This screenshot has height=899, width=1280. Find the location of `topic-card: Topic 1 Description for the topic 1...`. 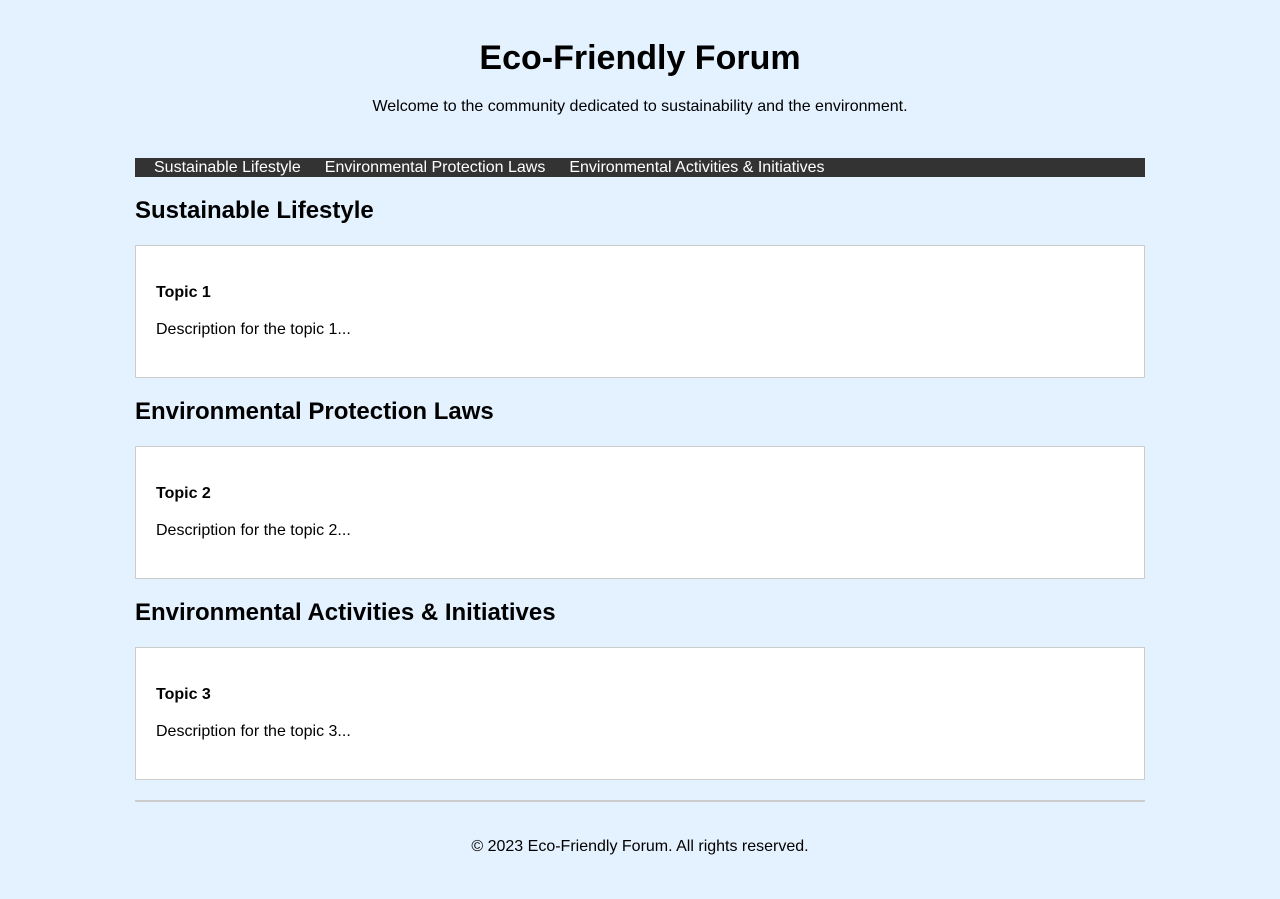

topic-card: Topic 1 Description for the topic 1... is located at coordinates (640, 311).